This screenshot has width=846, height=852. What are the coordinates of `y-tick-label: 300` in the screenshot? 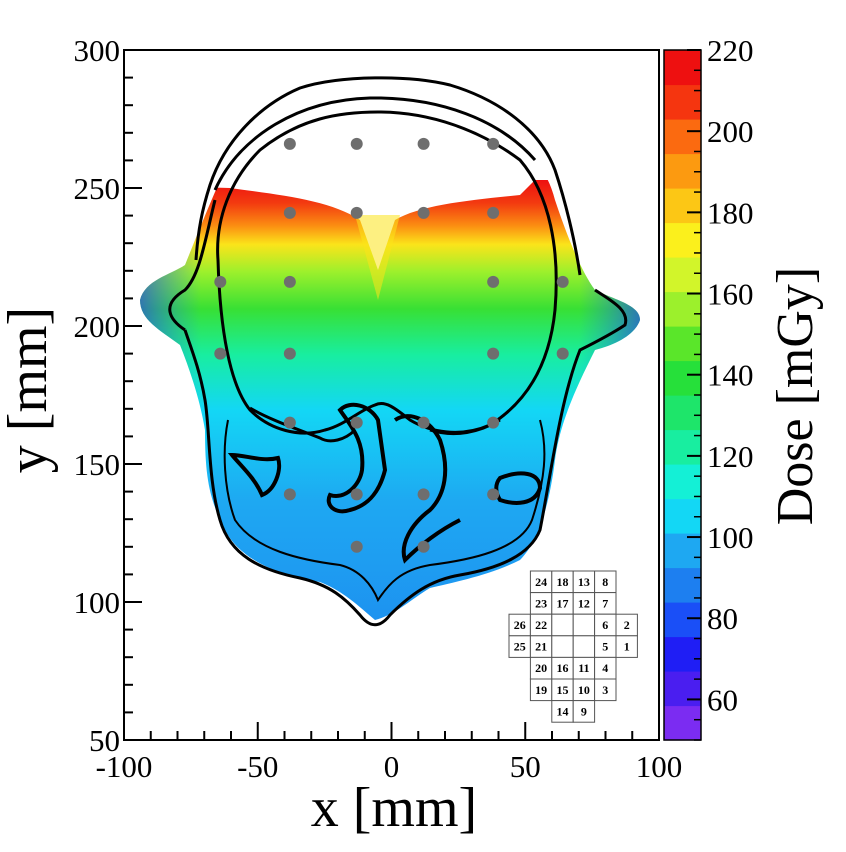 It's located at (97, 50).